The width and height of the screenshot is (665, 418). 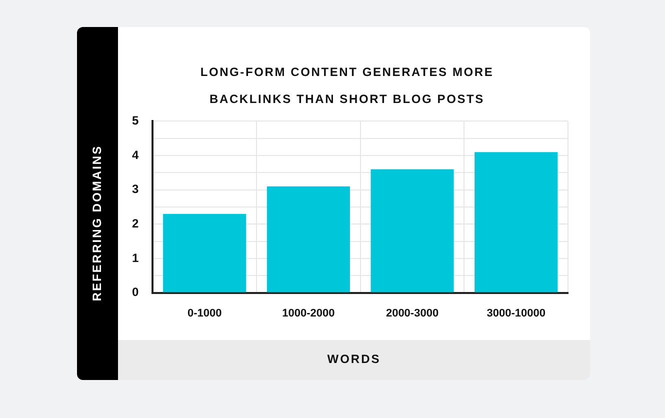 What do you see at coordinates (135, 292) in the screenshot?
I see `y-tick-label: 0` at bounding box center [135, 292].